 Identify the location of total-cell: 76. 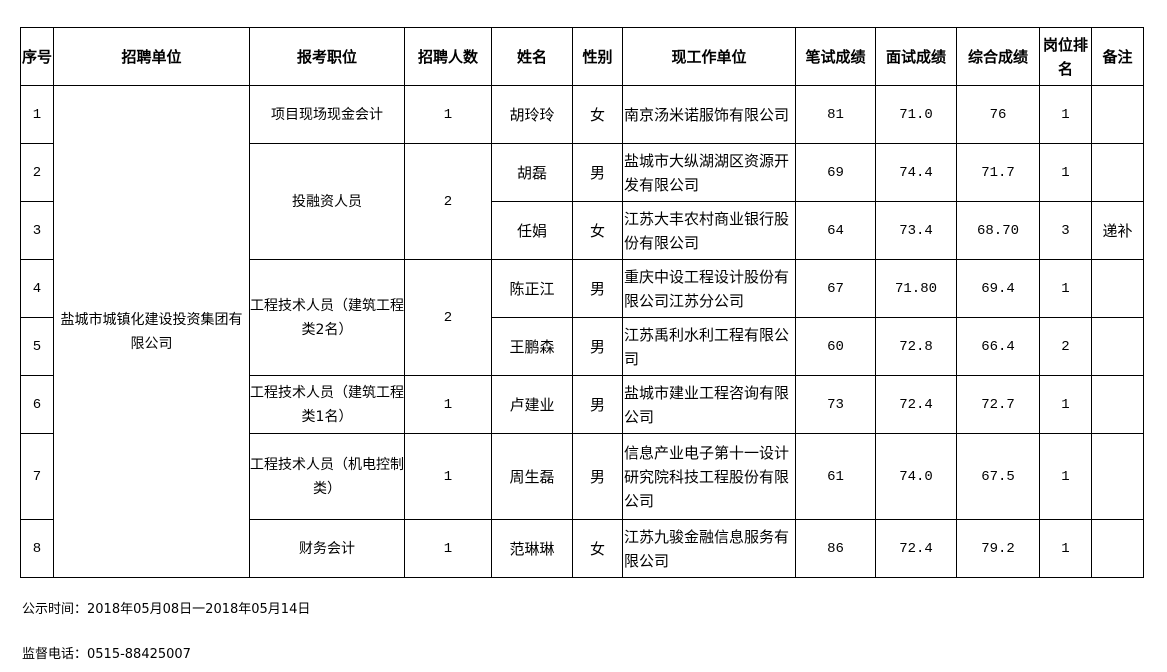
(998, 114).